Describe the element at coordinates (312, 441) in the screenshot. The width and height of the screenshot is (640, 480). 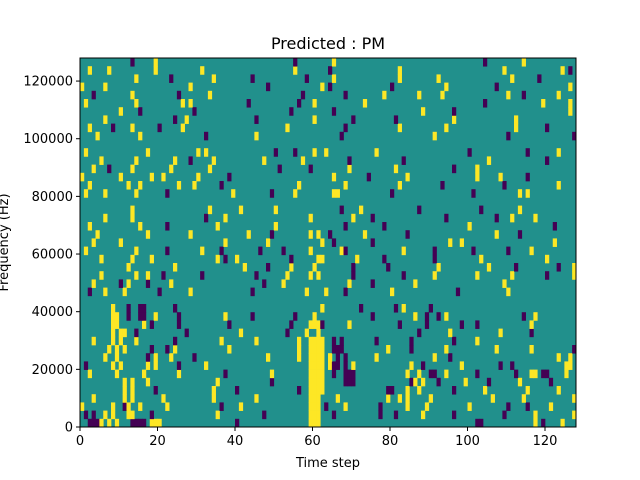
I see `x-tick-label: 60` at that location.